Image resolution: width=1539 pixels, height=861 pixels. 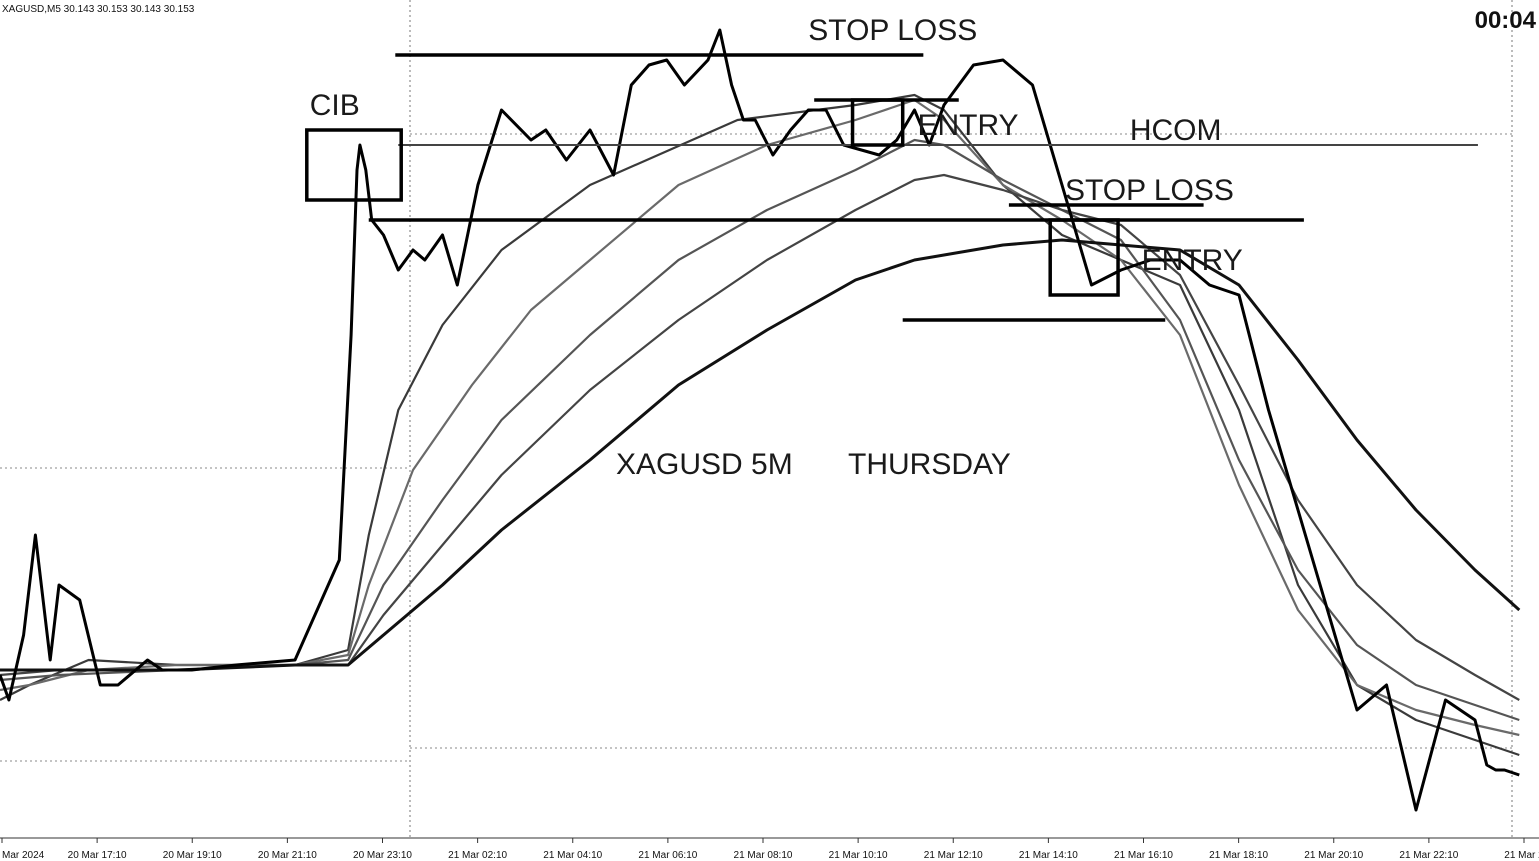 I want to click on x-tick-label: Mar 2024, so click(x=23, y=855).